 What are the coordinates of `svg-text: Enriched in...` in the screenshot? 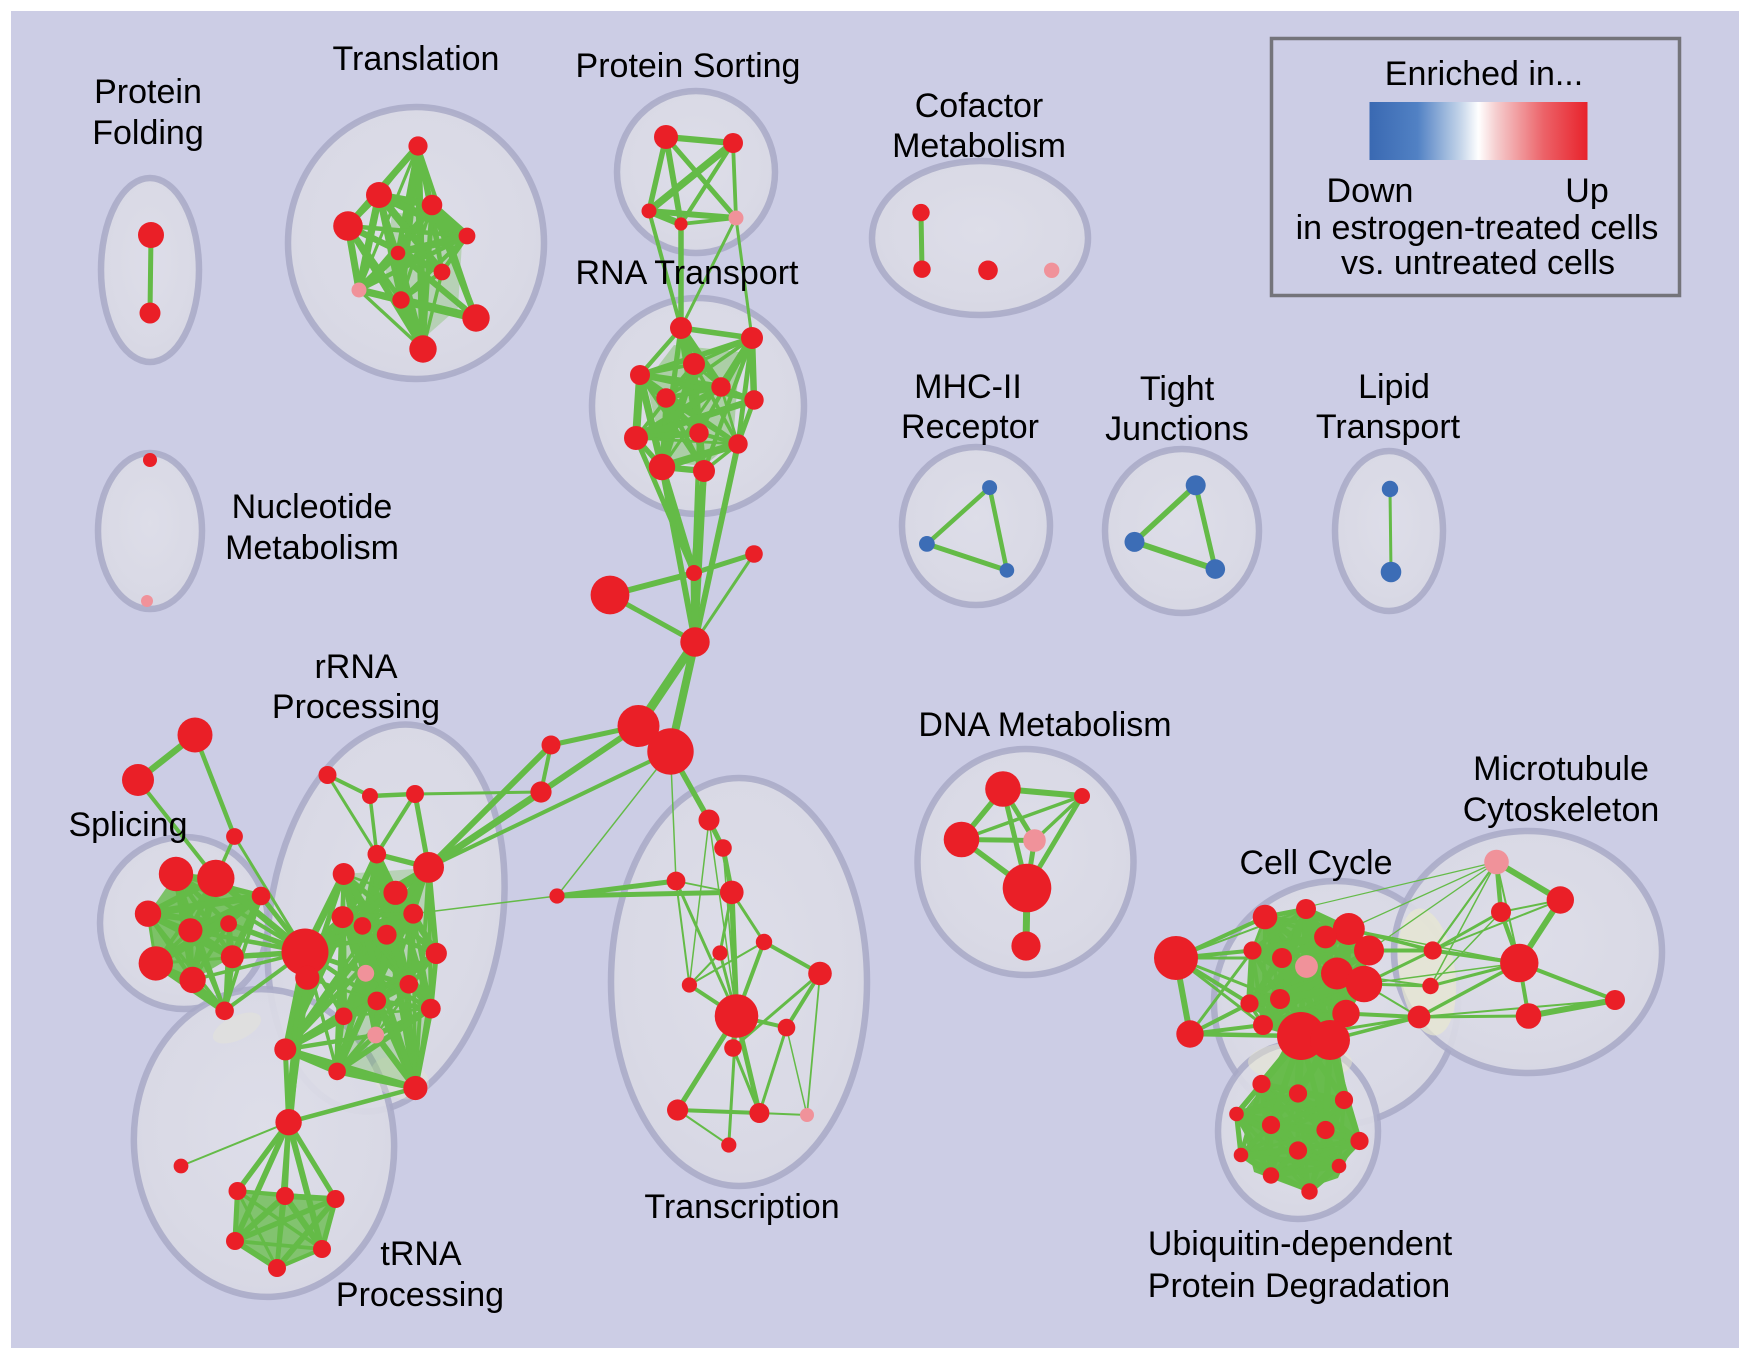 It's located at (1484, 74).